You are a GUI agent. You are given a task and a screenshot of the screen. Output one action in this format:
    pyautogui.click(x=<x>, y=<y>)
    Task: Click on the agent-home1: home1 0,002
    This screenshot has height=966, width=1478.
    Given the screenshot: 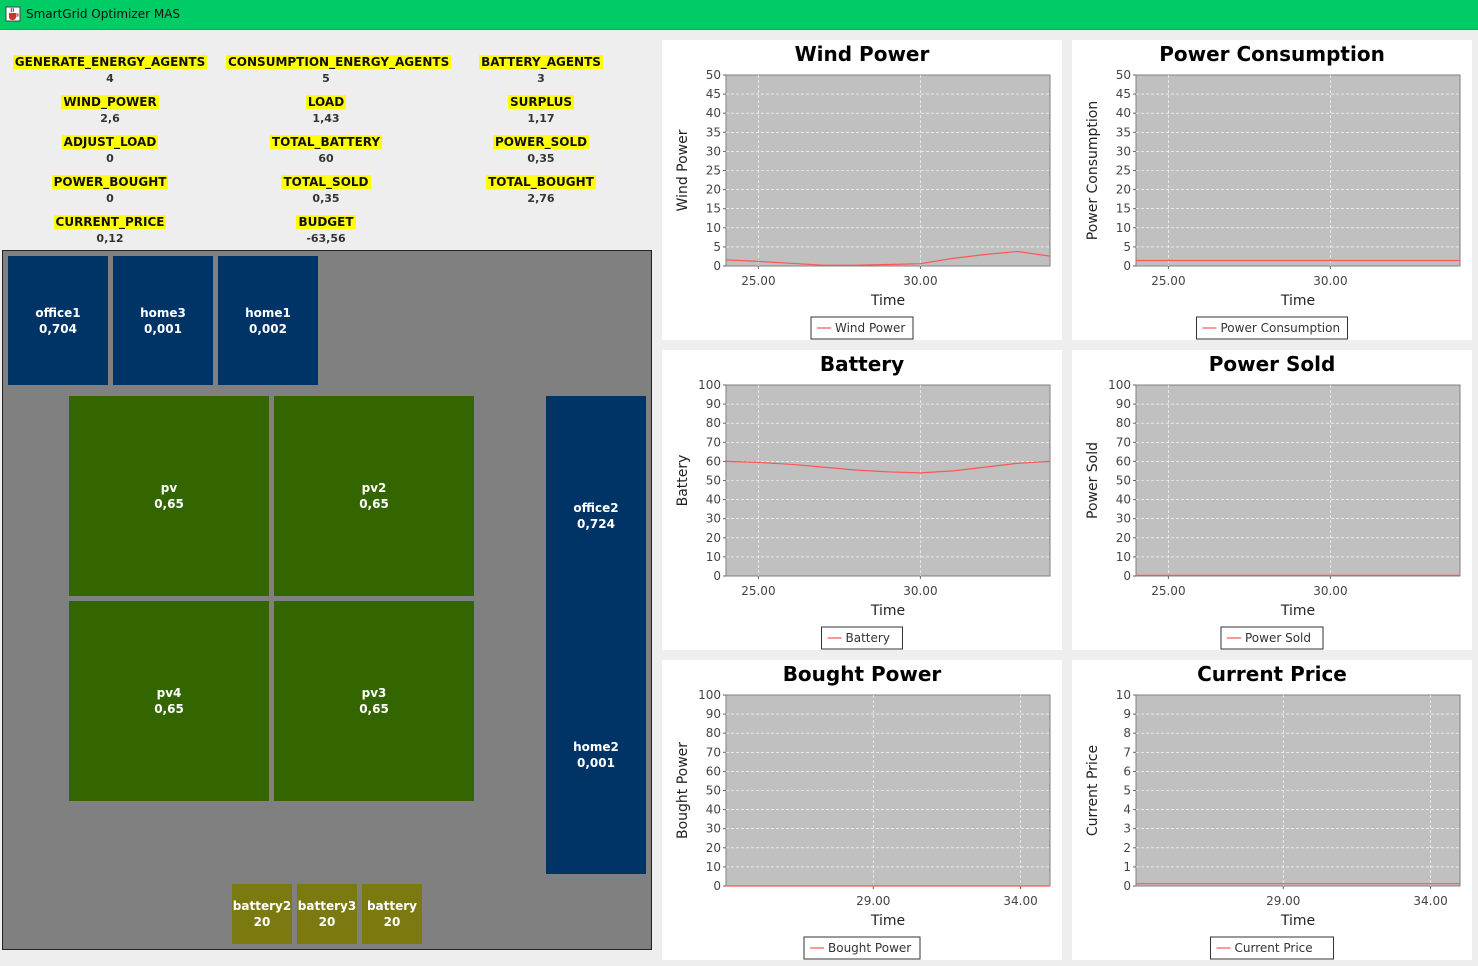 What is the action you would take?
    pyautogui.click(x=268, y=320)
    